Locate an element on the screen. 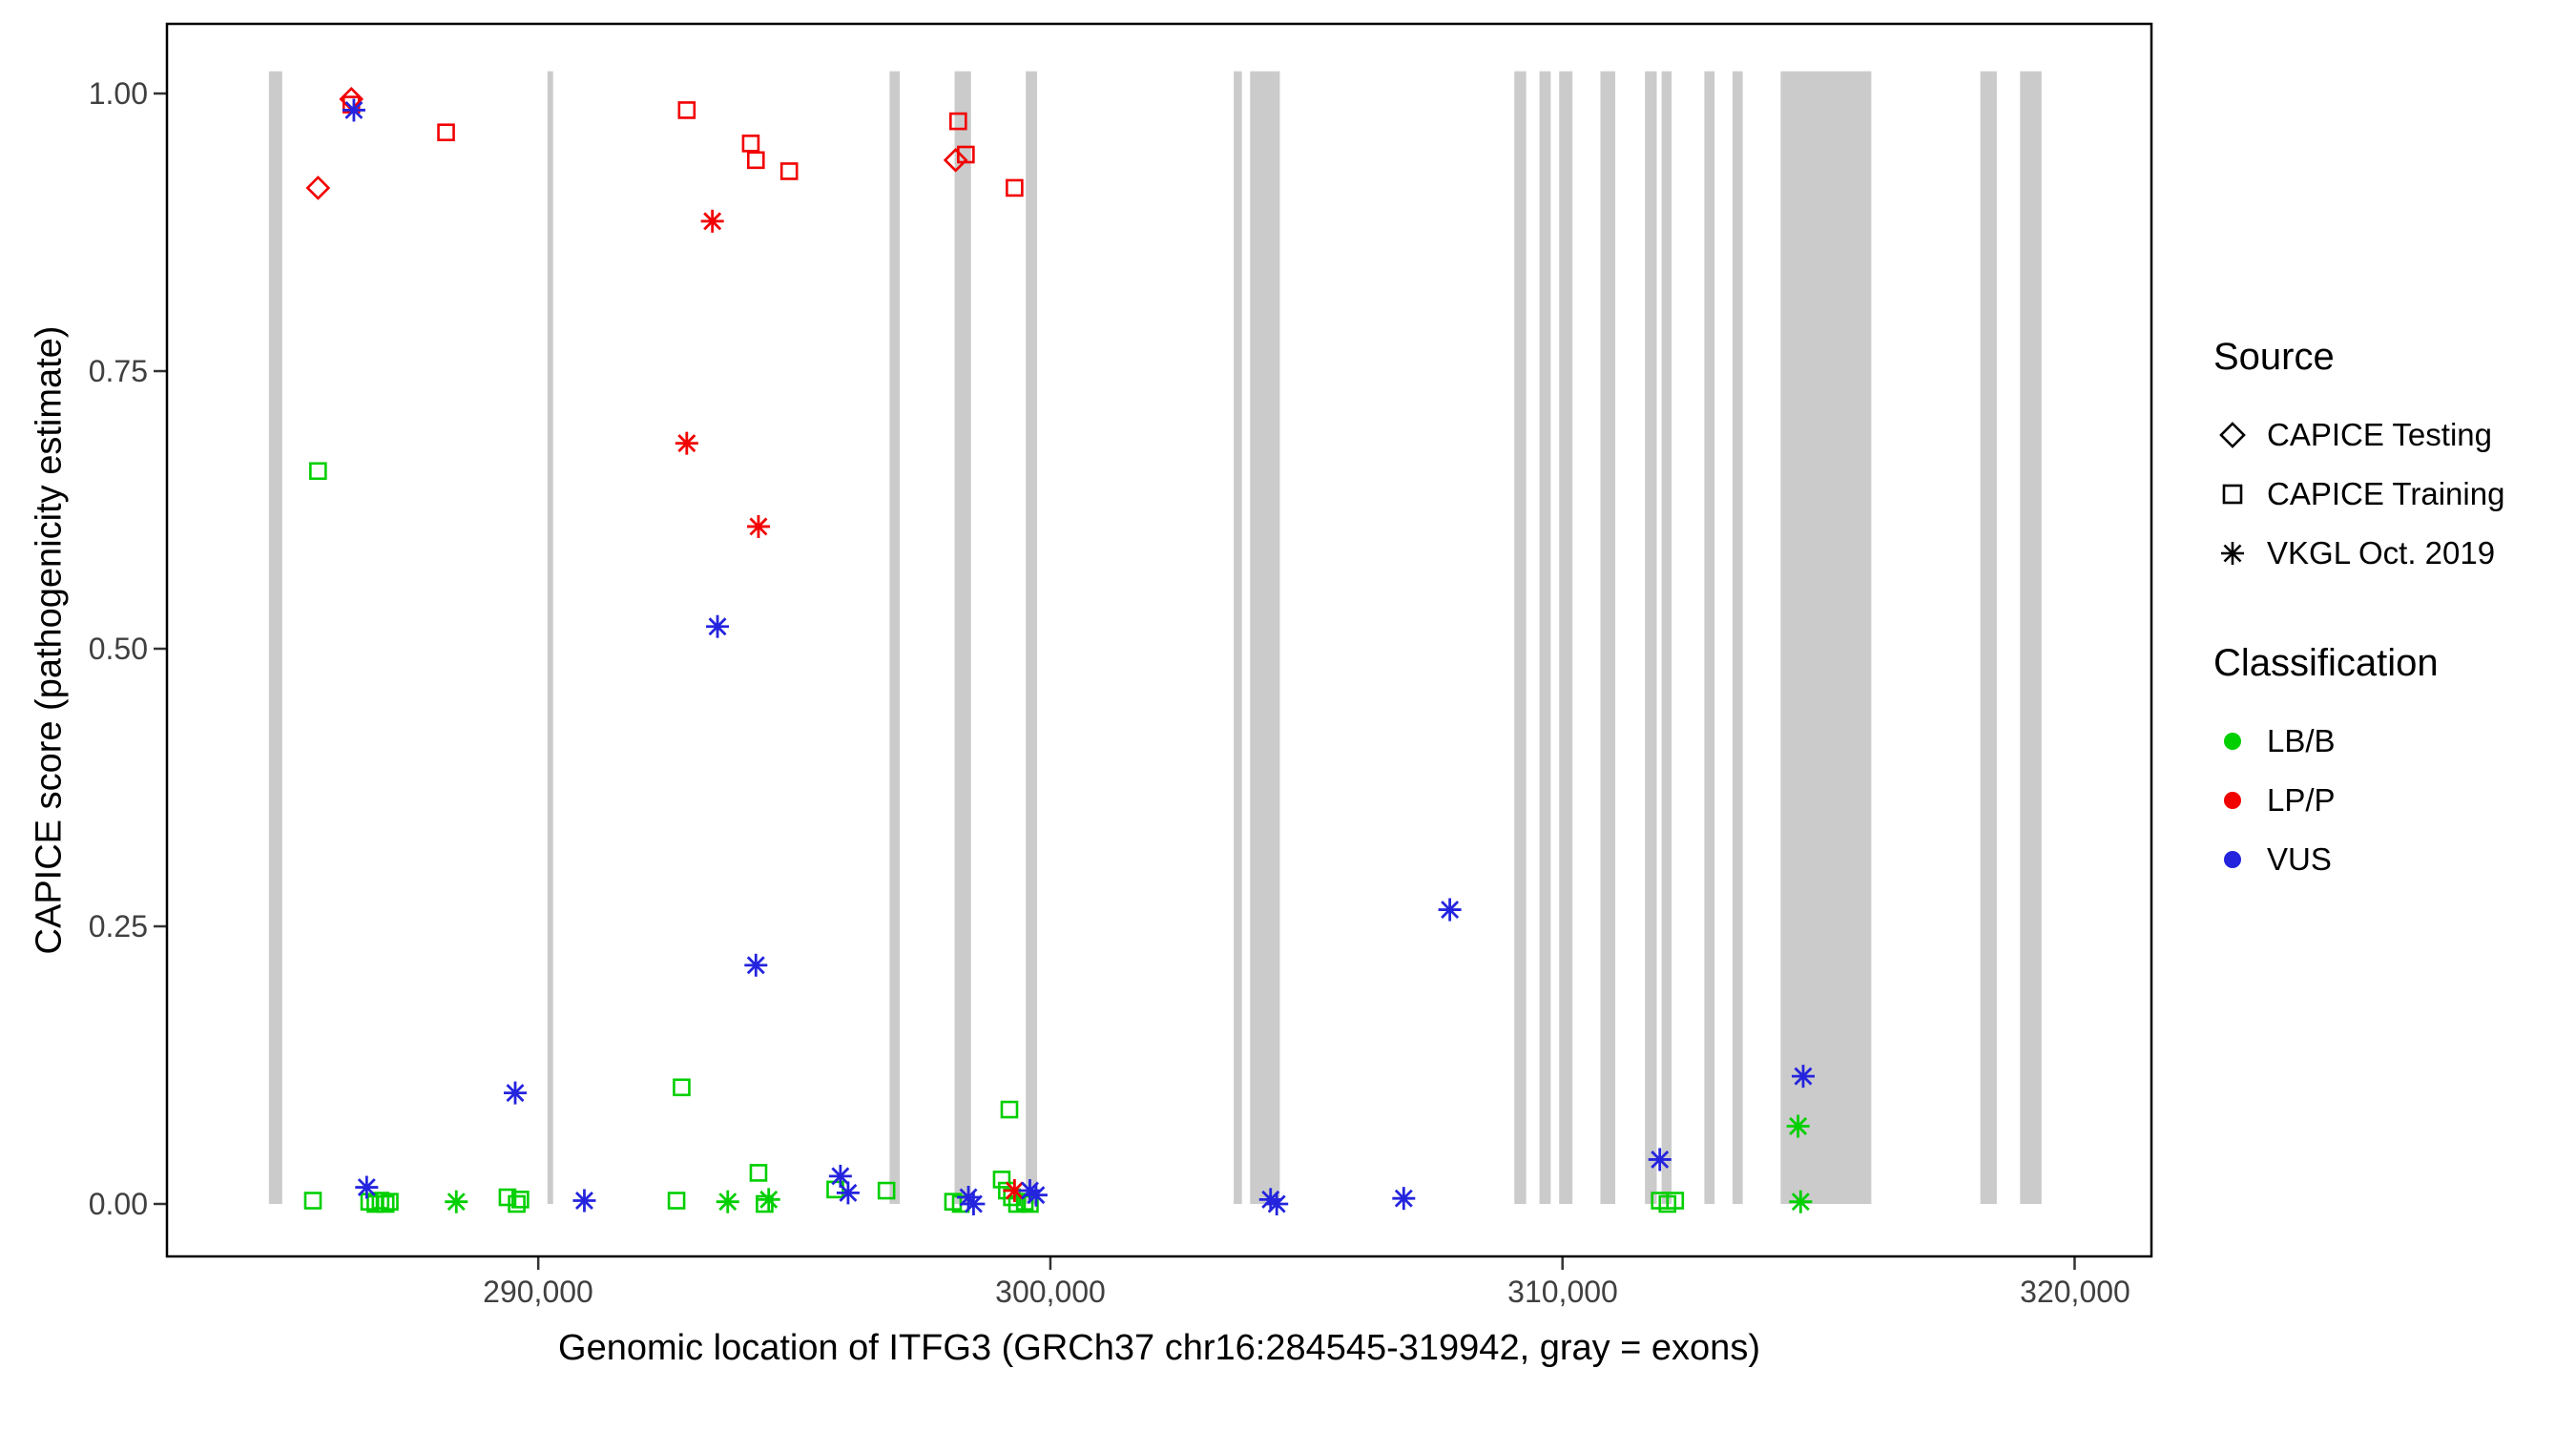 This screenshot has height=1431, width=2576. y-tick-label-025: 0.25 is located at coordinates (118, 926).